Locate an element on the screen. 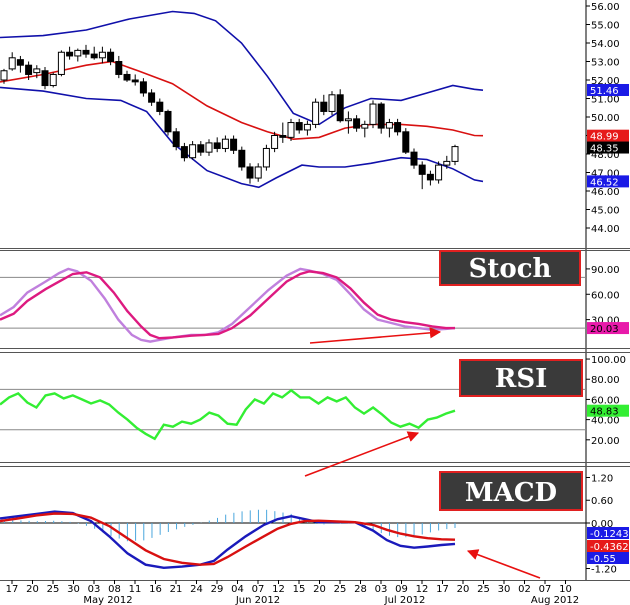 The width and height of the screenshot is (630, 605). x-tick-label: 28 is located at coordinates (360, 589).